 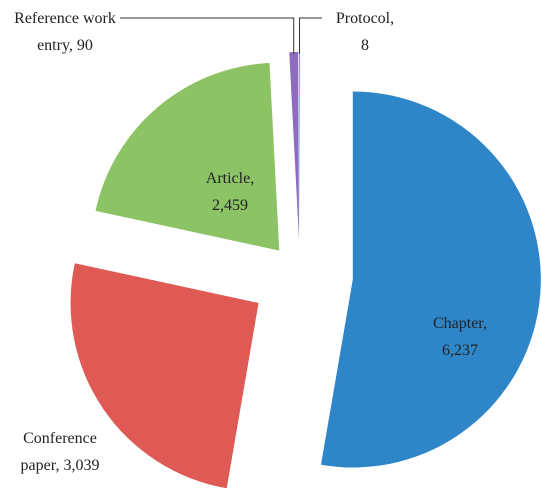 What do you see at coordinates (230, 205) in the screenshot?
I see `value-label: 2,459` at bounding box center [230, 205].